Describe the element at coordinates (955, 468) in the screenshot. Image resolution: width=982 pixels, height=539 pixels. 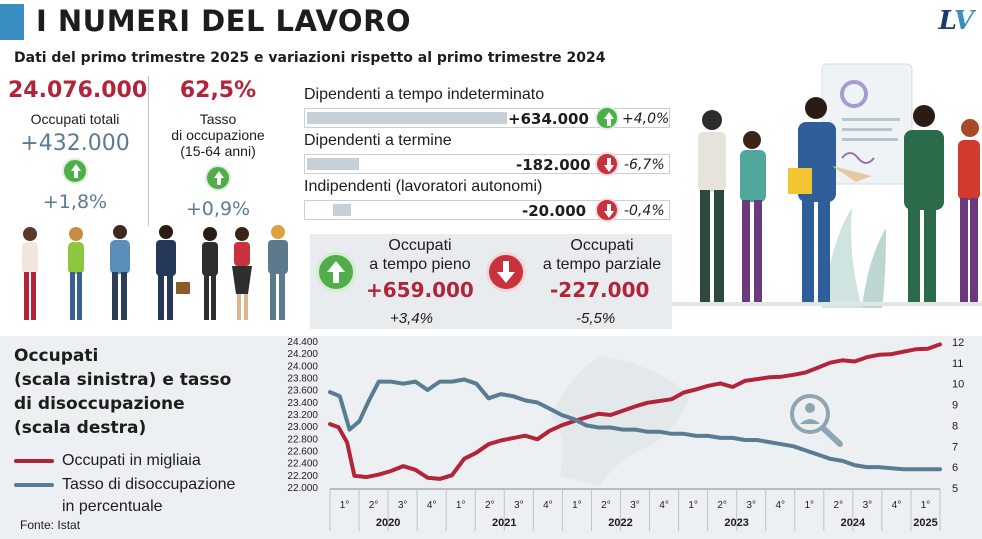
I see `right-axis-tick-label: 6` at that location.